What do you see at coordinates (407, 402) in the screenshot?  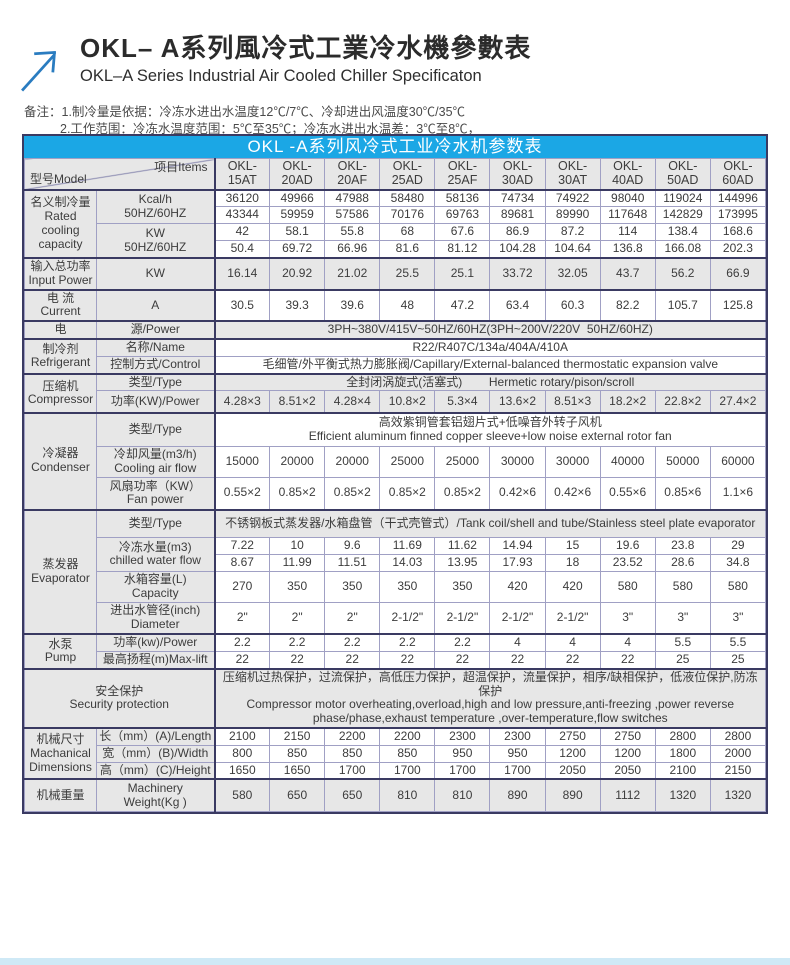 I see `value-cell: 10.8×2` at bounding box center [407, 402].